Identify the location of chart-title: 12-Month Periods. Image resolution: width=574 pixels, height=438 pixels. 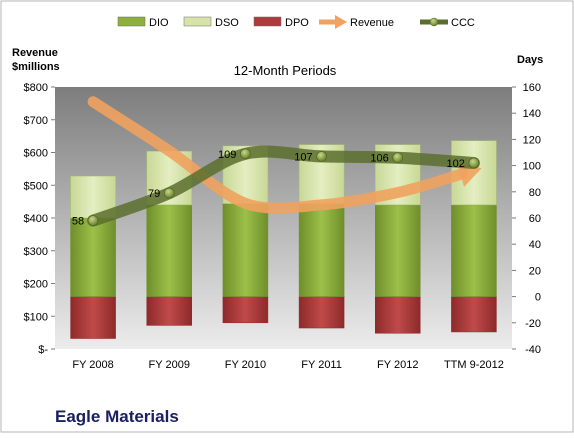
(285, 70).